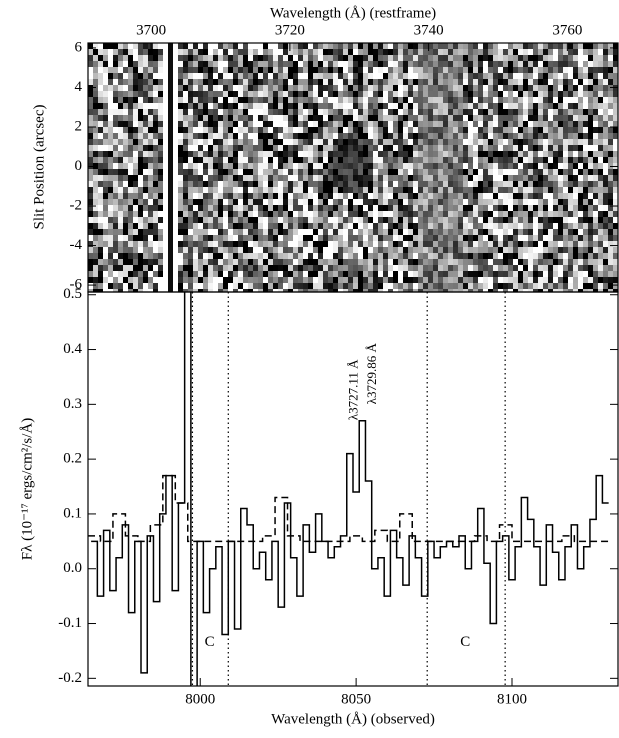  Describe the element at coordinates (79, 126) in the screenshot. I see `y-tick-label: 2` at that location.